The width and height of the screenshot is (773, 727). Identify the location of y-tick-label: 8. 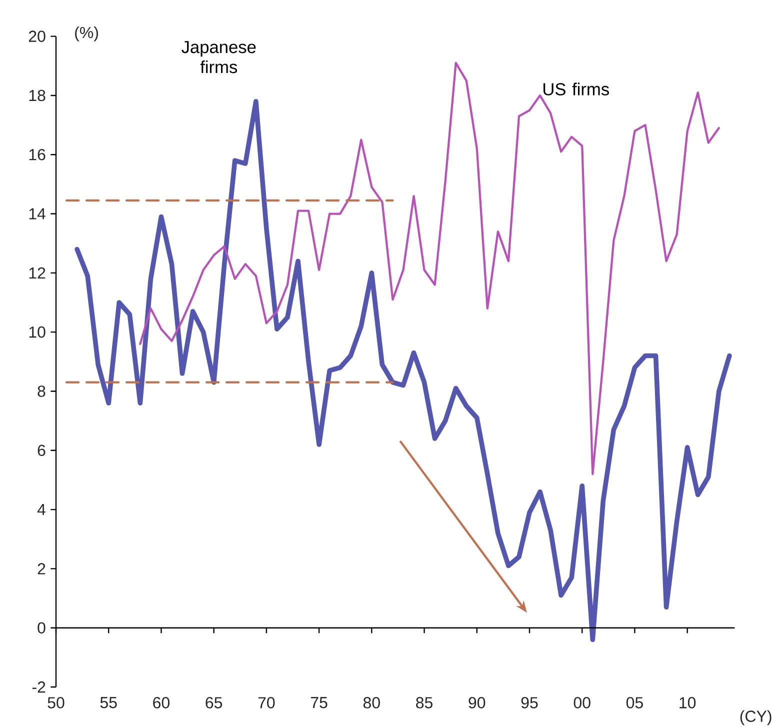
(42, 391).